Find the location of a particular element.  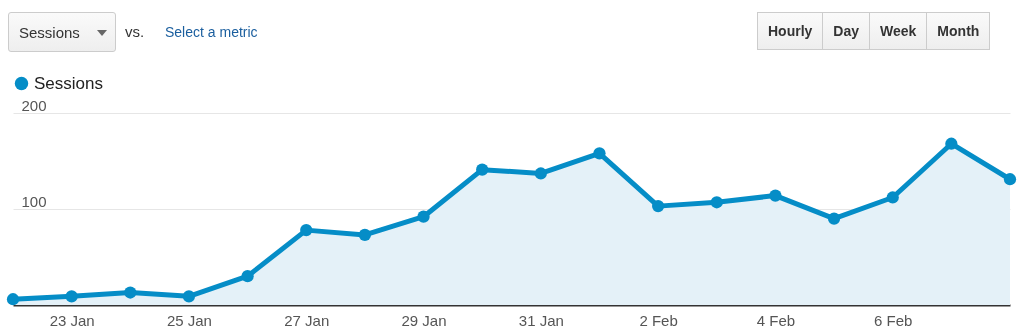

x-tick-label: 25 Jan is located at coordinates (189, 320).